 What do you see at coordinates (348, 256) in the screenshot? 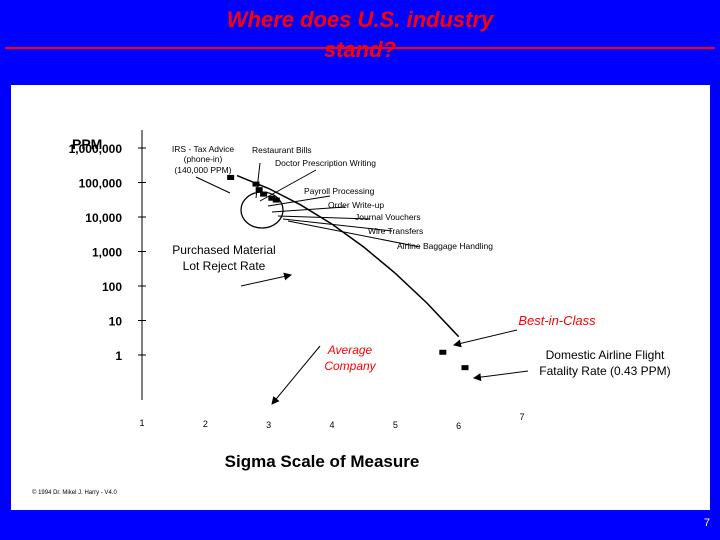
I see `sigma-curve` at bounding box center [348, 256].